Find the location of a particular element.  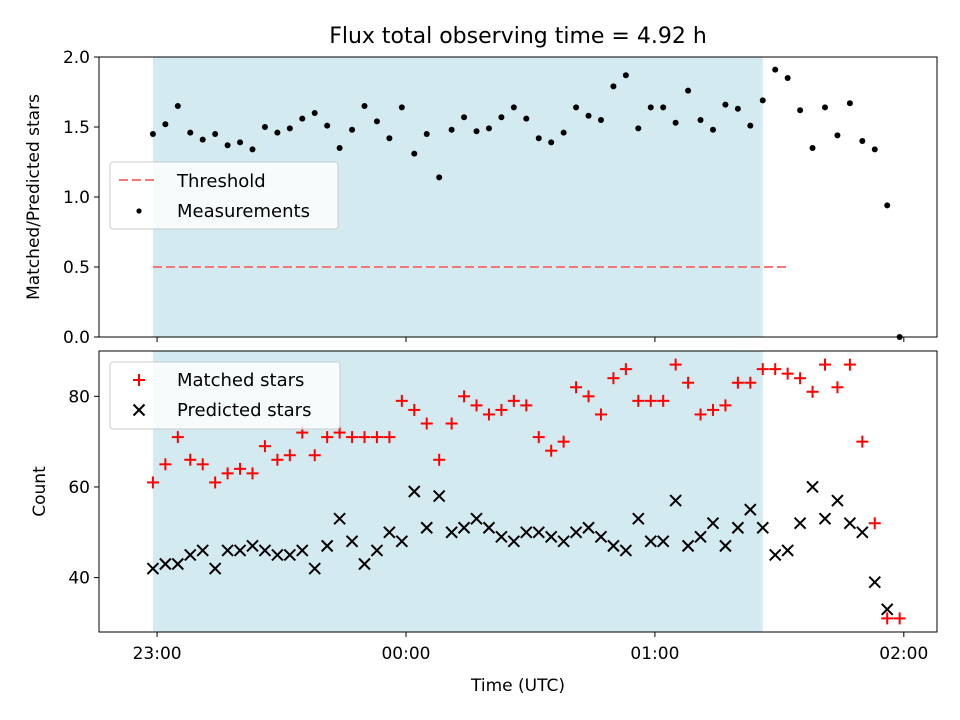

legend-threshold-label: Threshold is located at coordinates (221, 181).